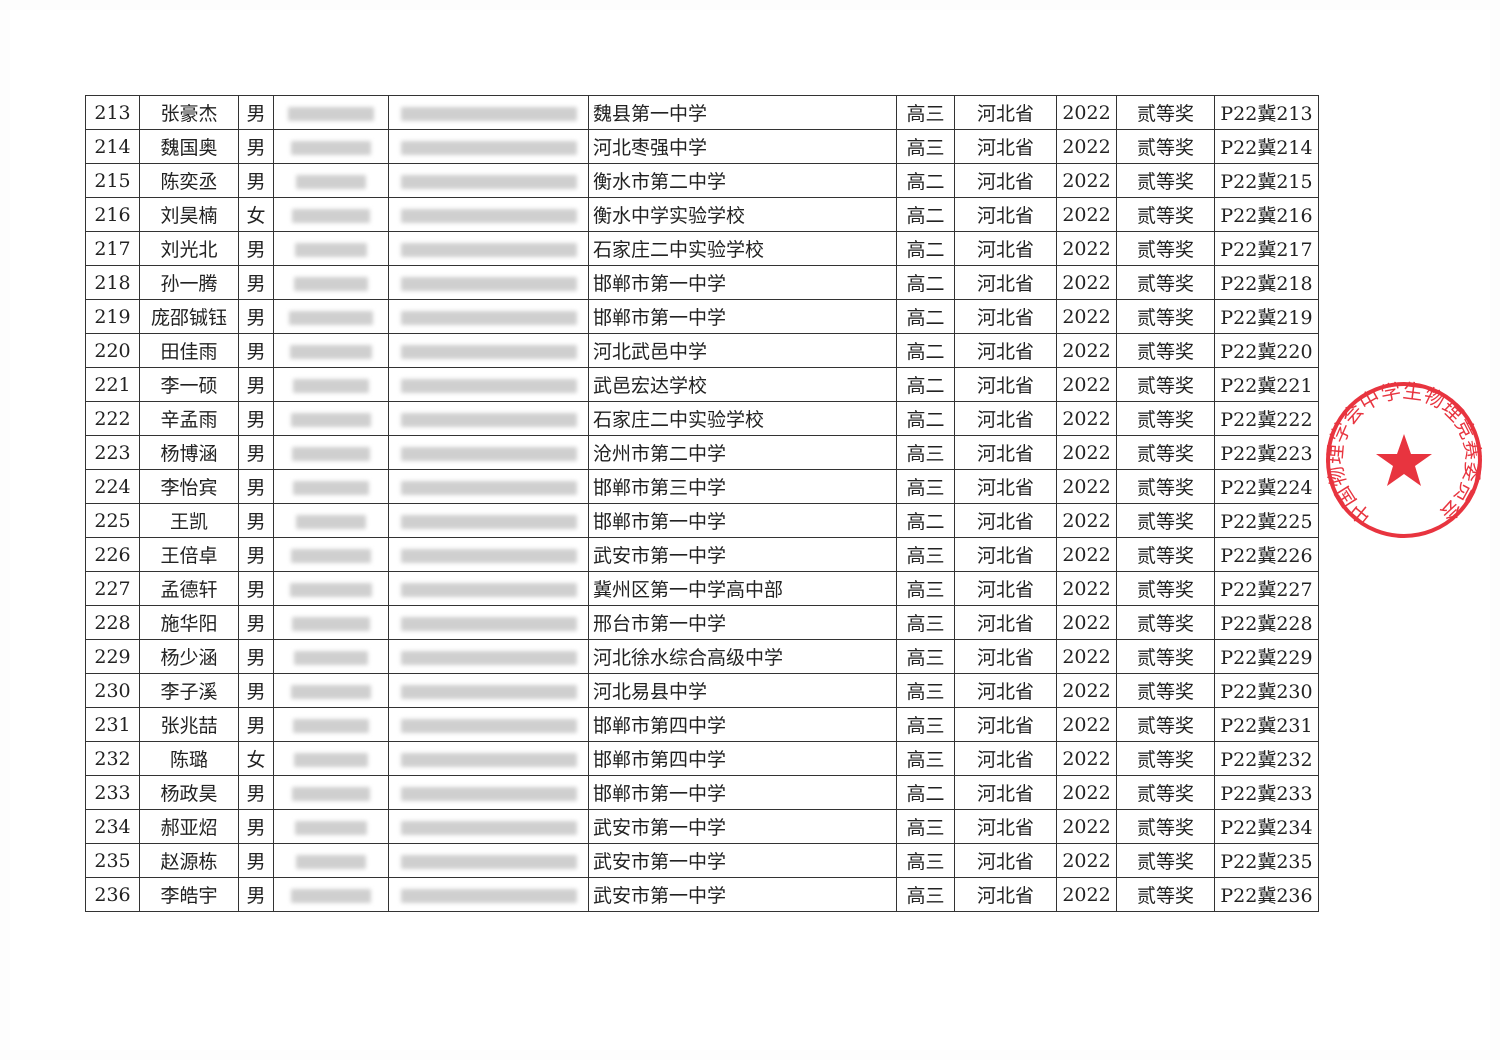 Image resolution: width=1500 pixels, height=1060 pixels. What do you see at coordinates (742, 248) in the screenshot?
I see `school-cell: 石家庄二中实验学校` at bounding box center [742, 248].